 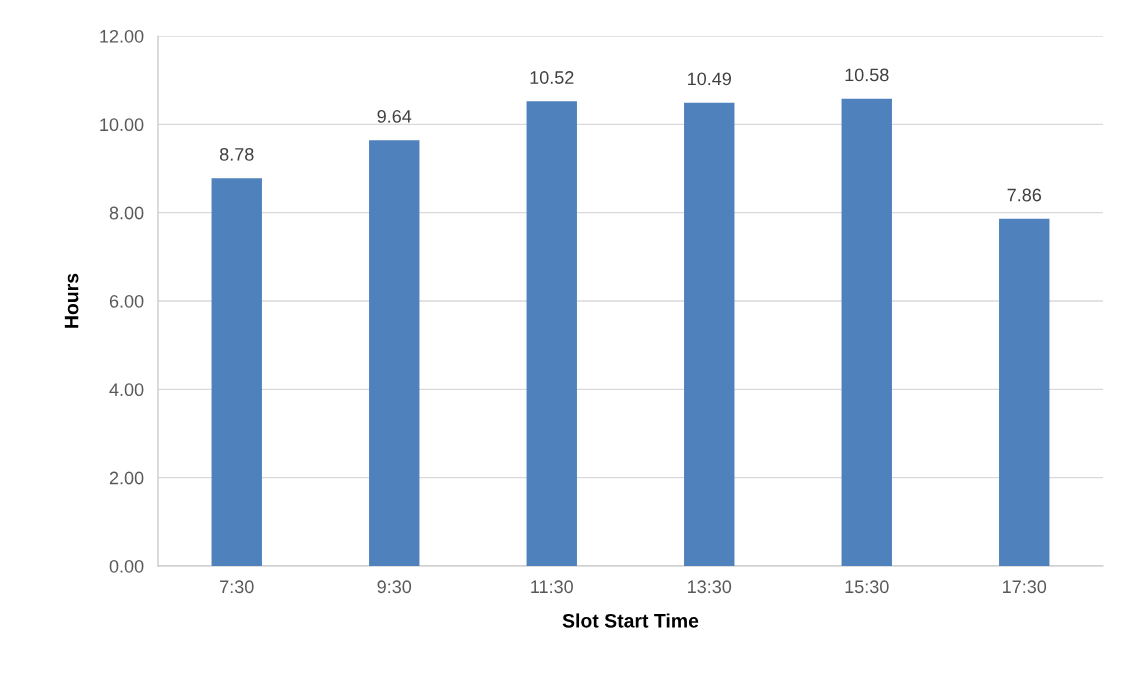 What do you see at coordinates (126, 213) in the screenshot?
I see `y-tick-label: 8.00` at bounding box center [126, 213].